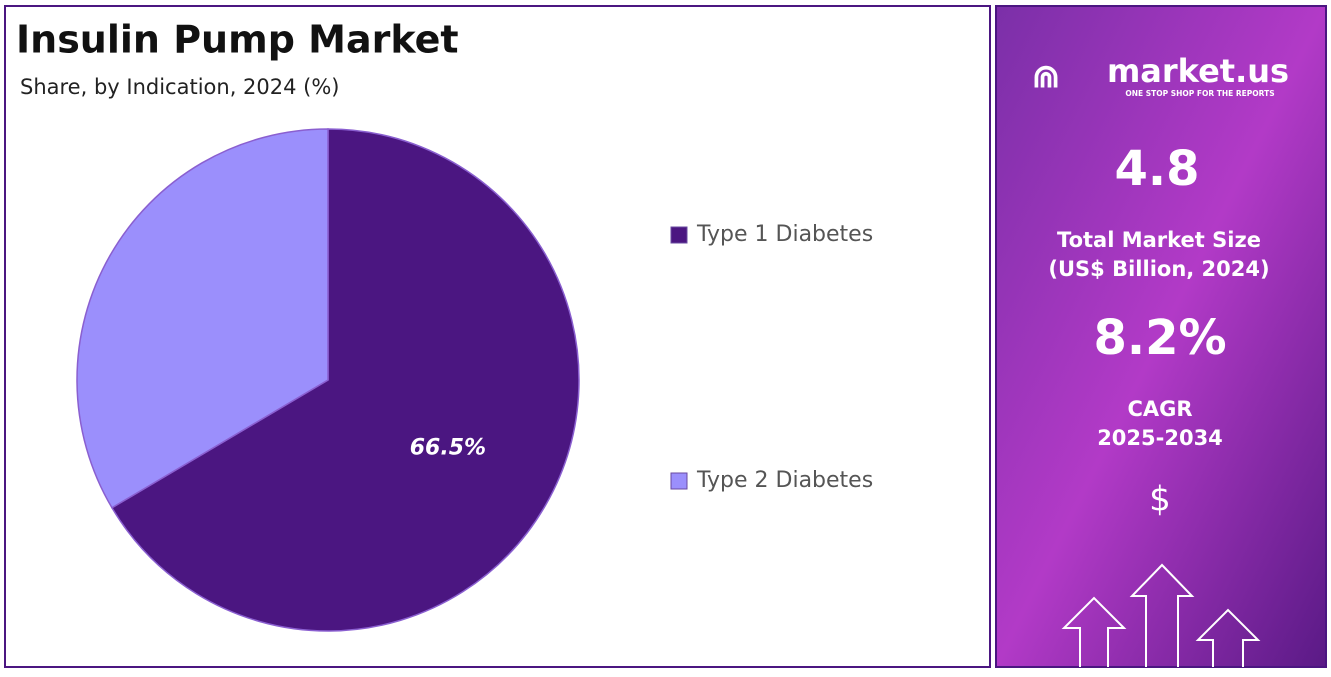 This screenshot has width=1331, height=677. I want to click on cagr: 8.2%, so click(1159, 338).